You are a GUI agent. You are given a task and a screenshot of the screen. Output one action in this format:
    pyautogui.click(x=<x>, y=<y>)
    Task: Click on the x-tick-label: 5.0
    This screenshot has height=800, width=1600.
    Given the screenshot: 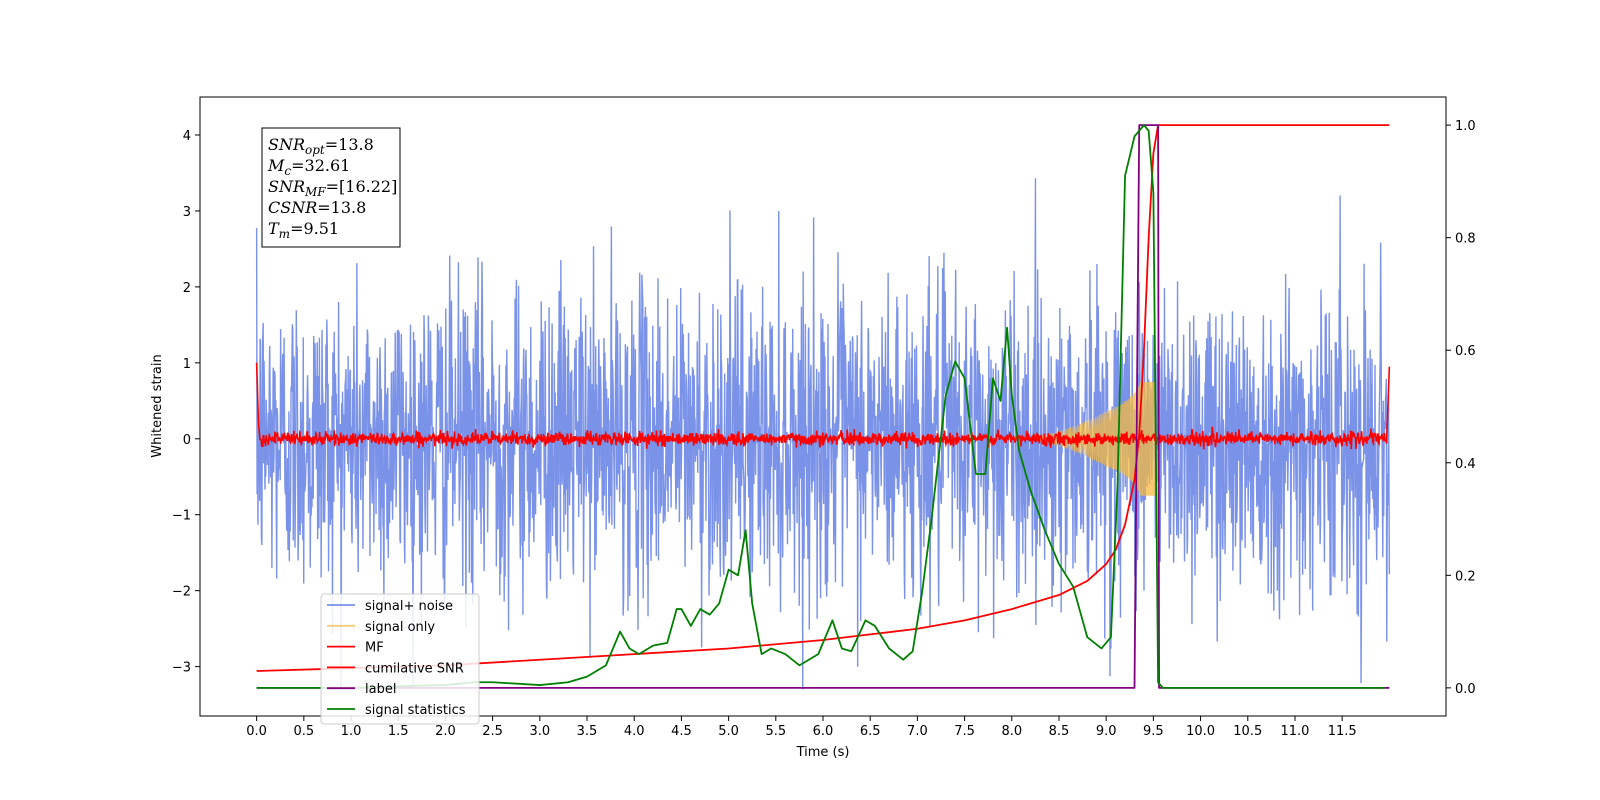 What is the action you would take?
    pyautogui.click(x=728, y=731)
    